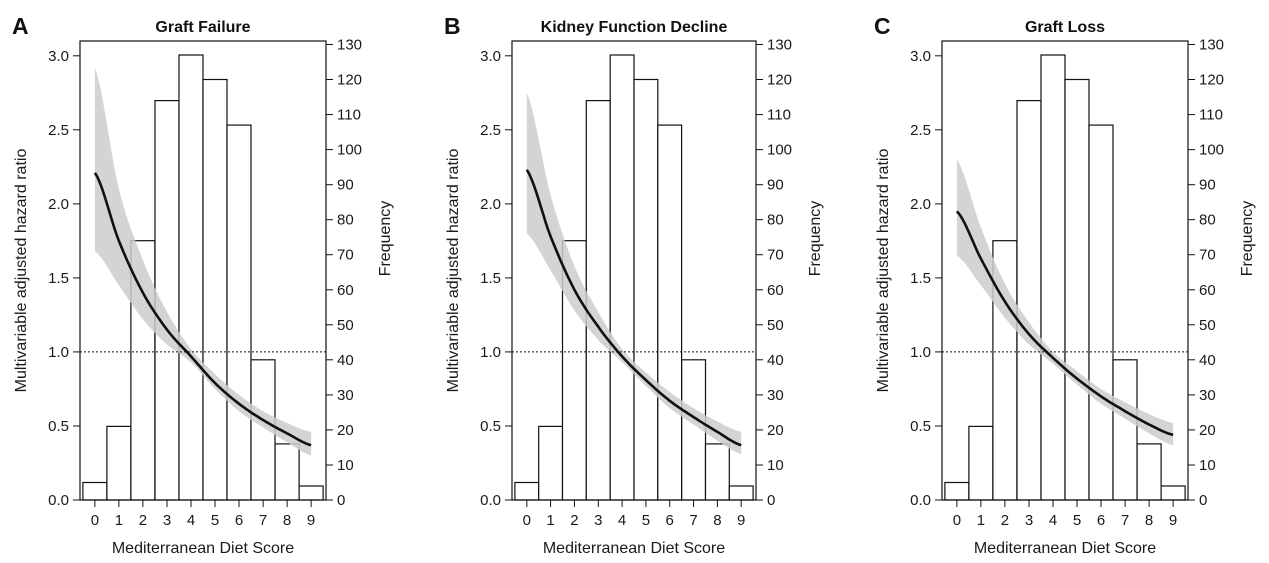  Describe the element at coordinates (452, 26) in the screenshot. I see `panel-letter: B` at that location.